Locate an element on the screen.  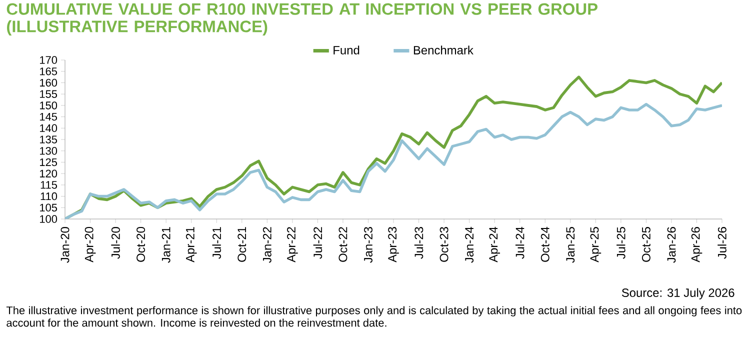
text: The illustrative investment performance is shown for illustrative purposes only and is calculated by taking the actual initial fees and all ongoing fees into account for the amount shown. Income is reinvested on the reinvestment date. is located at coordinates (374, 316).